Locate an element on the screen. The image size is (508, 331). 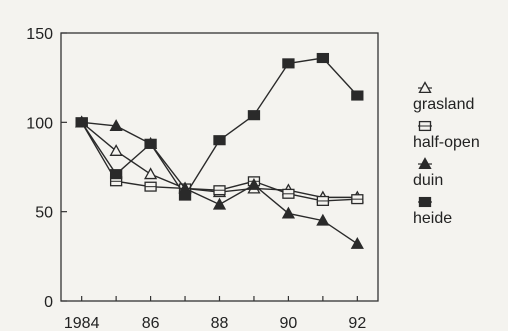
x-tick-label: 1984 is located at coordinates (82, 323).